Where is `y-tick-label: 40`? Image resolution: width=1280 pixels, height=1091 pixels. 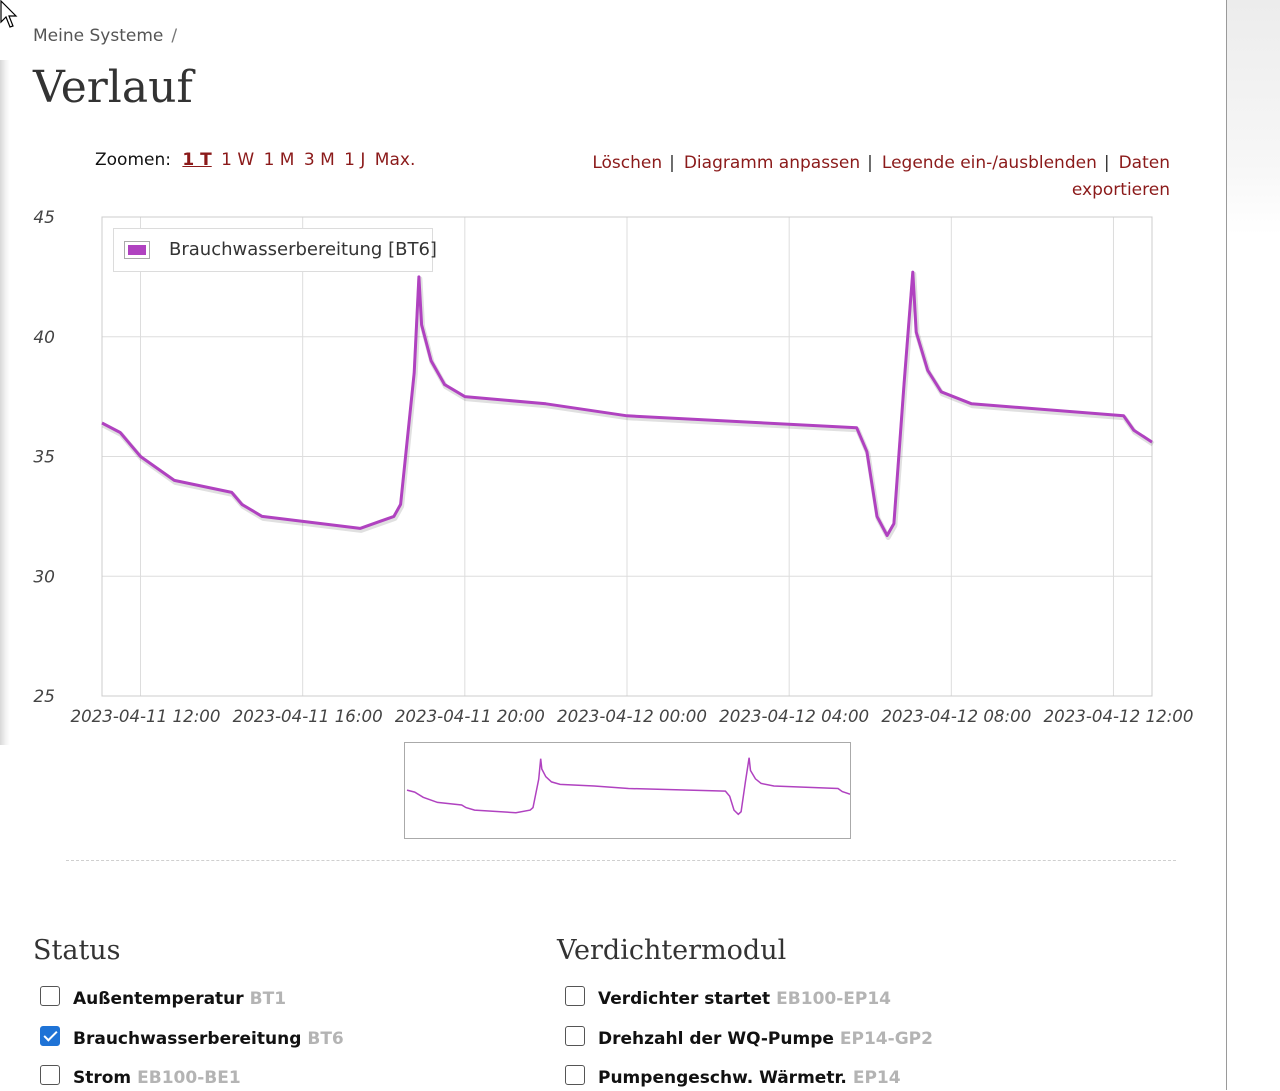
y-tick-label: 40 is located at coordinates (44, 338).